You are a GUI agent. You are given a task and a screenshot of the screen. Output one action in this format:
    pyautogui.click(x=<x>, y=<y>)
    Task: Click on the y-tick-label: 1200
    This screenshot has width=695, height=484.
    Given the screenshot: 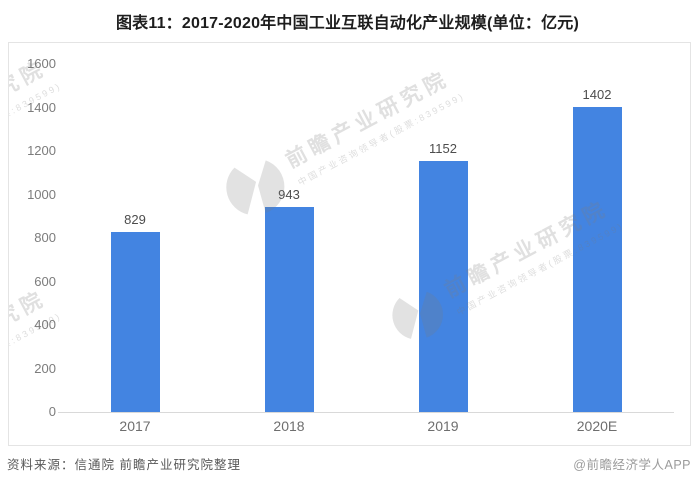 What is the action you would take?
    pyautogui.click(x=41, y=150)
    